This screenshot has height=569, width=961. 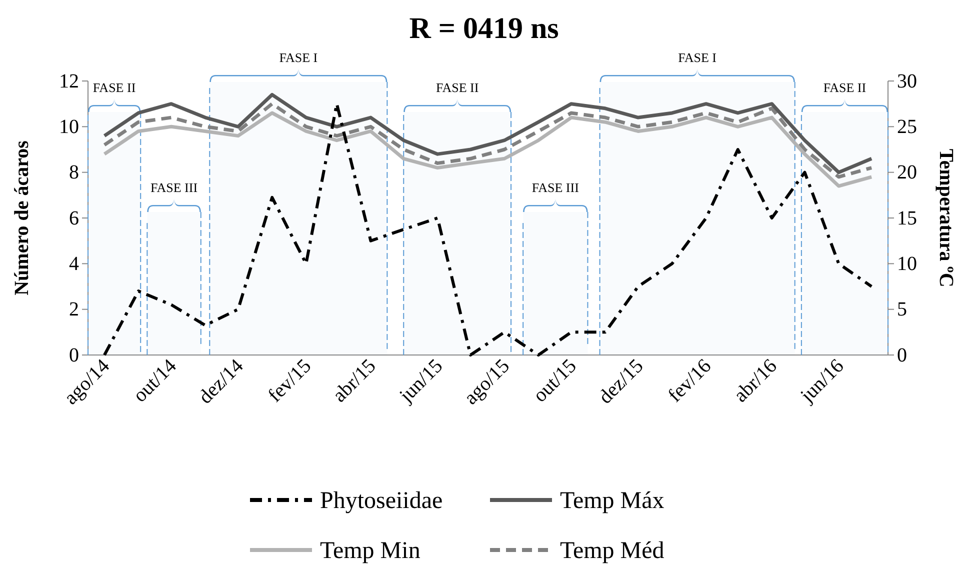 What do you see at coordinates (74, 218) in the screenshot?
I see `y-tick-label: 6` at bounding box center [74, 218].